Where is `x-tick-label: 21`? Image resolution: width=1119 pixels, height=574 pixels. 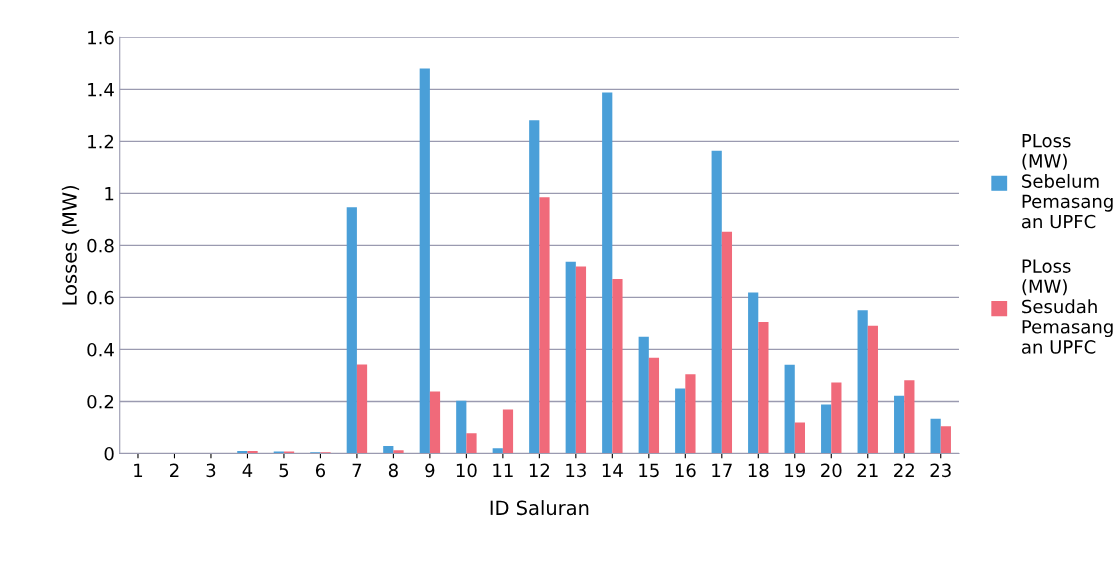
x-tick-label: 21 is located at coordinates (867, 470).